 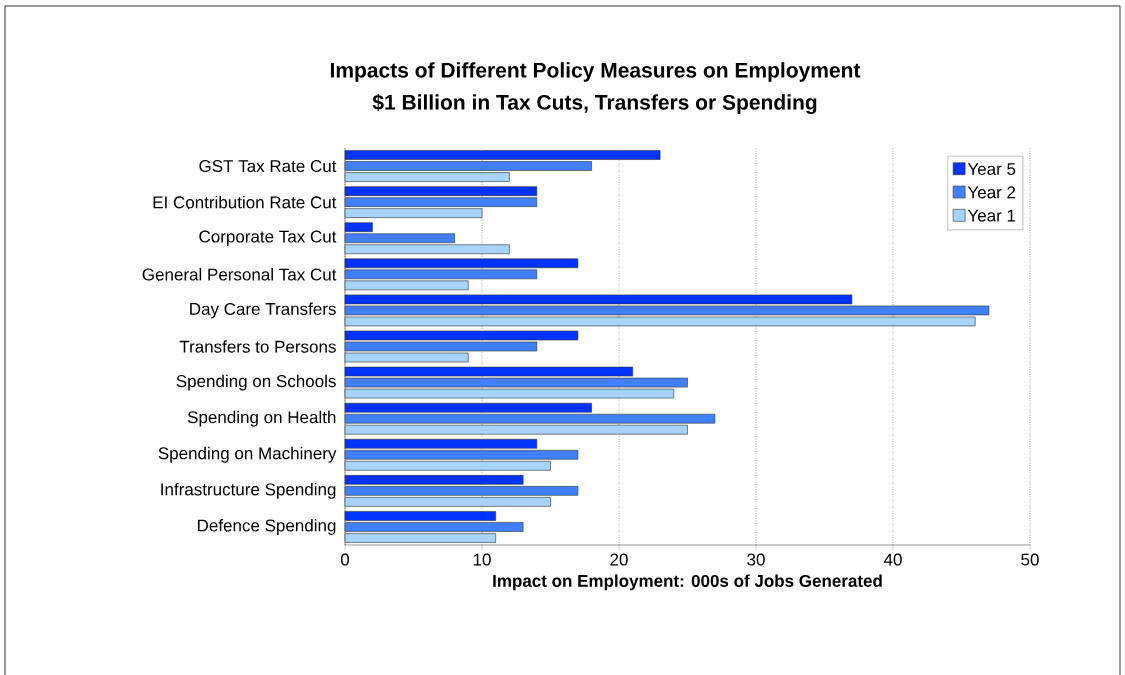 What do you see at coordinates (268, 166) in the screenshot?
I see `y-tick-label: GST Tax Rate Cut` at bounding box center [268, 166].